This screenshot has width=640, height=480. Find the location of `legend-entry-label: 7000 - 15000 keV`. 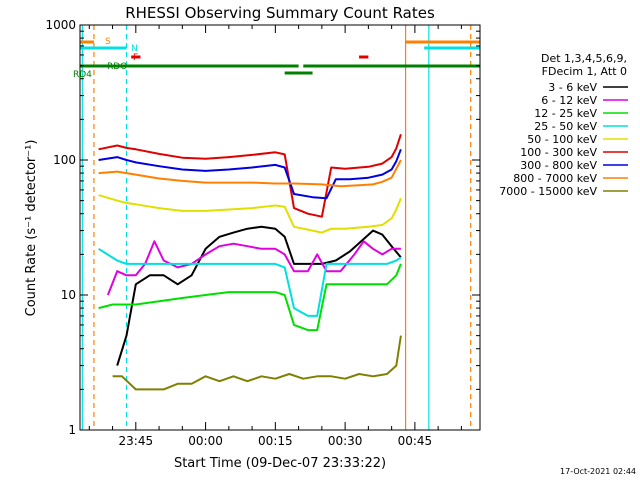

legend-entry-label: 7000 - 15000 keV is located at coordinates (548, 191).